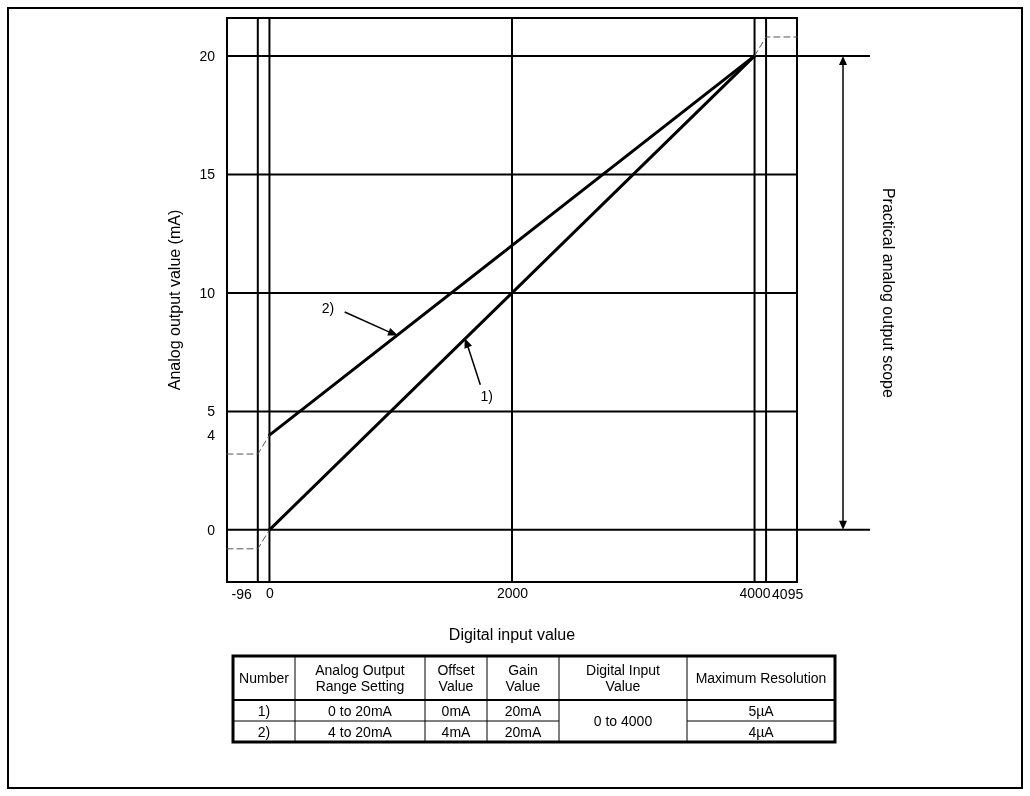 The image size is (1030, 796). I want to click on text: 0 to 20mA, so click(360, 710).